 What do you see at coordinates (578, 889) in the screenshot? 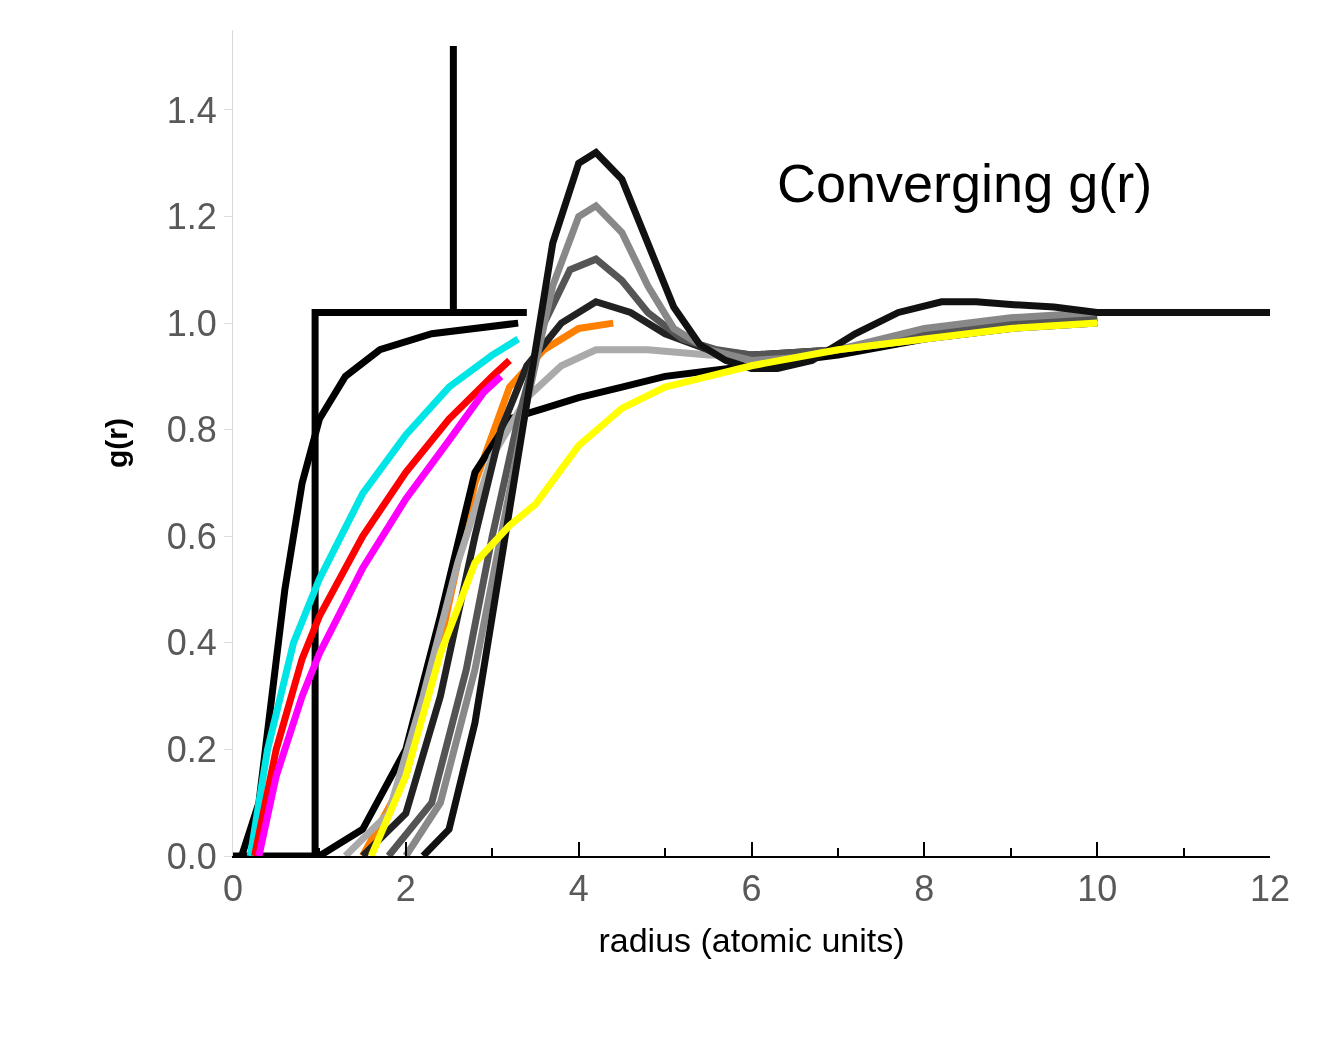
I see `x-tick-label: 4` at bounding box center [578, 889].